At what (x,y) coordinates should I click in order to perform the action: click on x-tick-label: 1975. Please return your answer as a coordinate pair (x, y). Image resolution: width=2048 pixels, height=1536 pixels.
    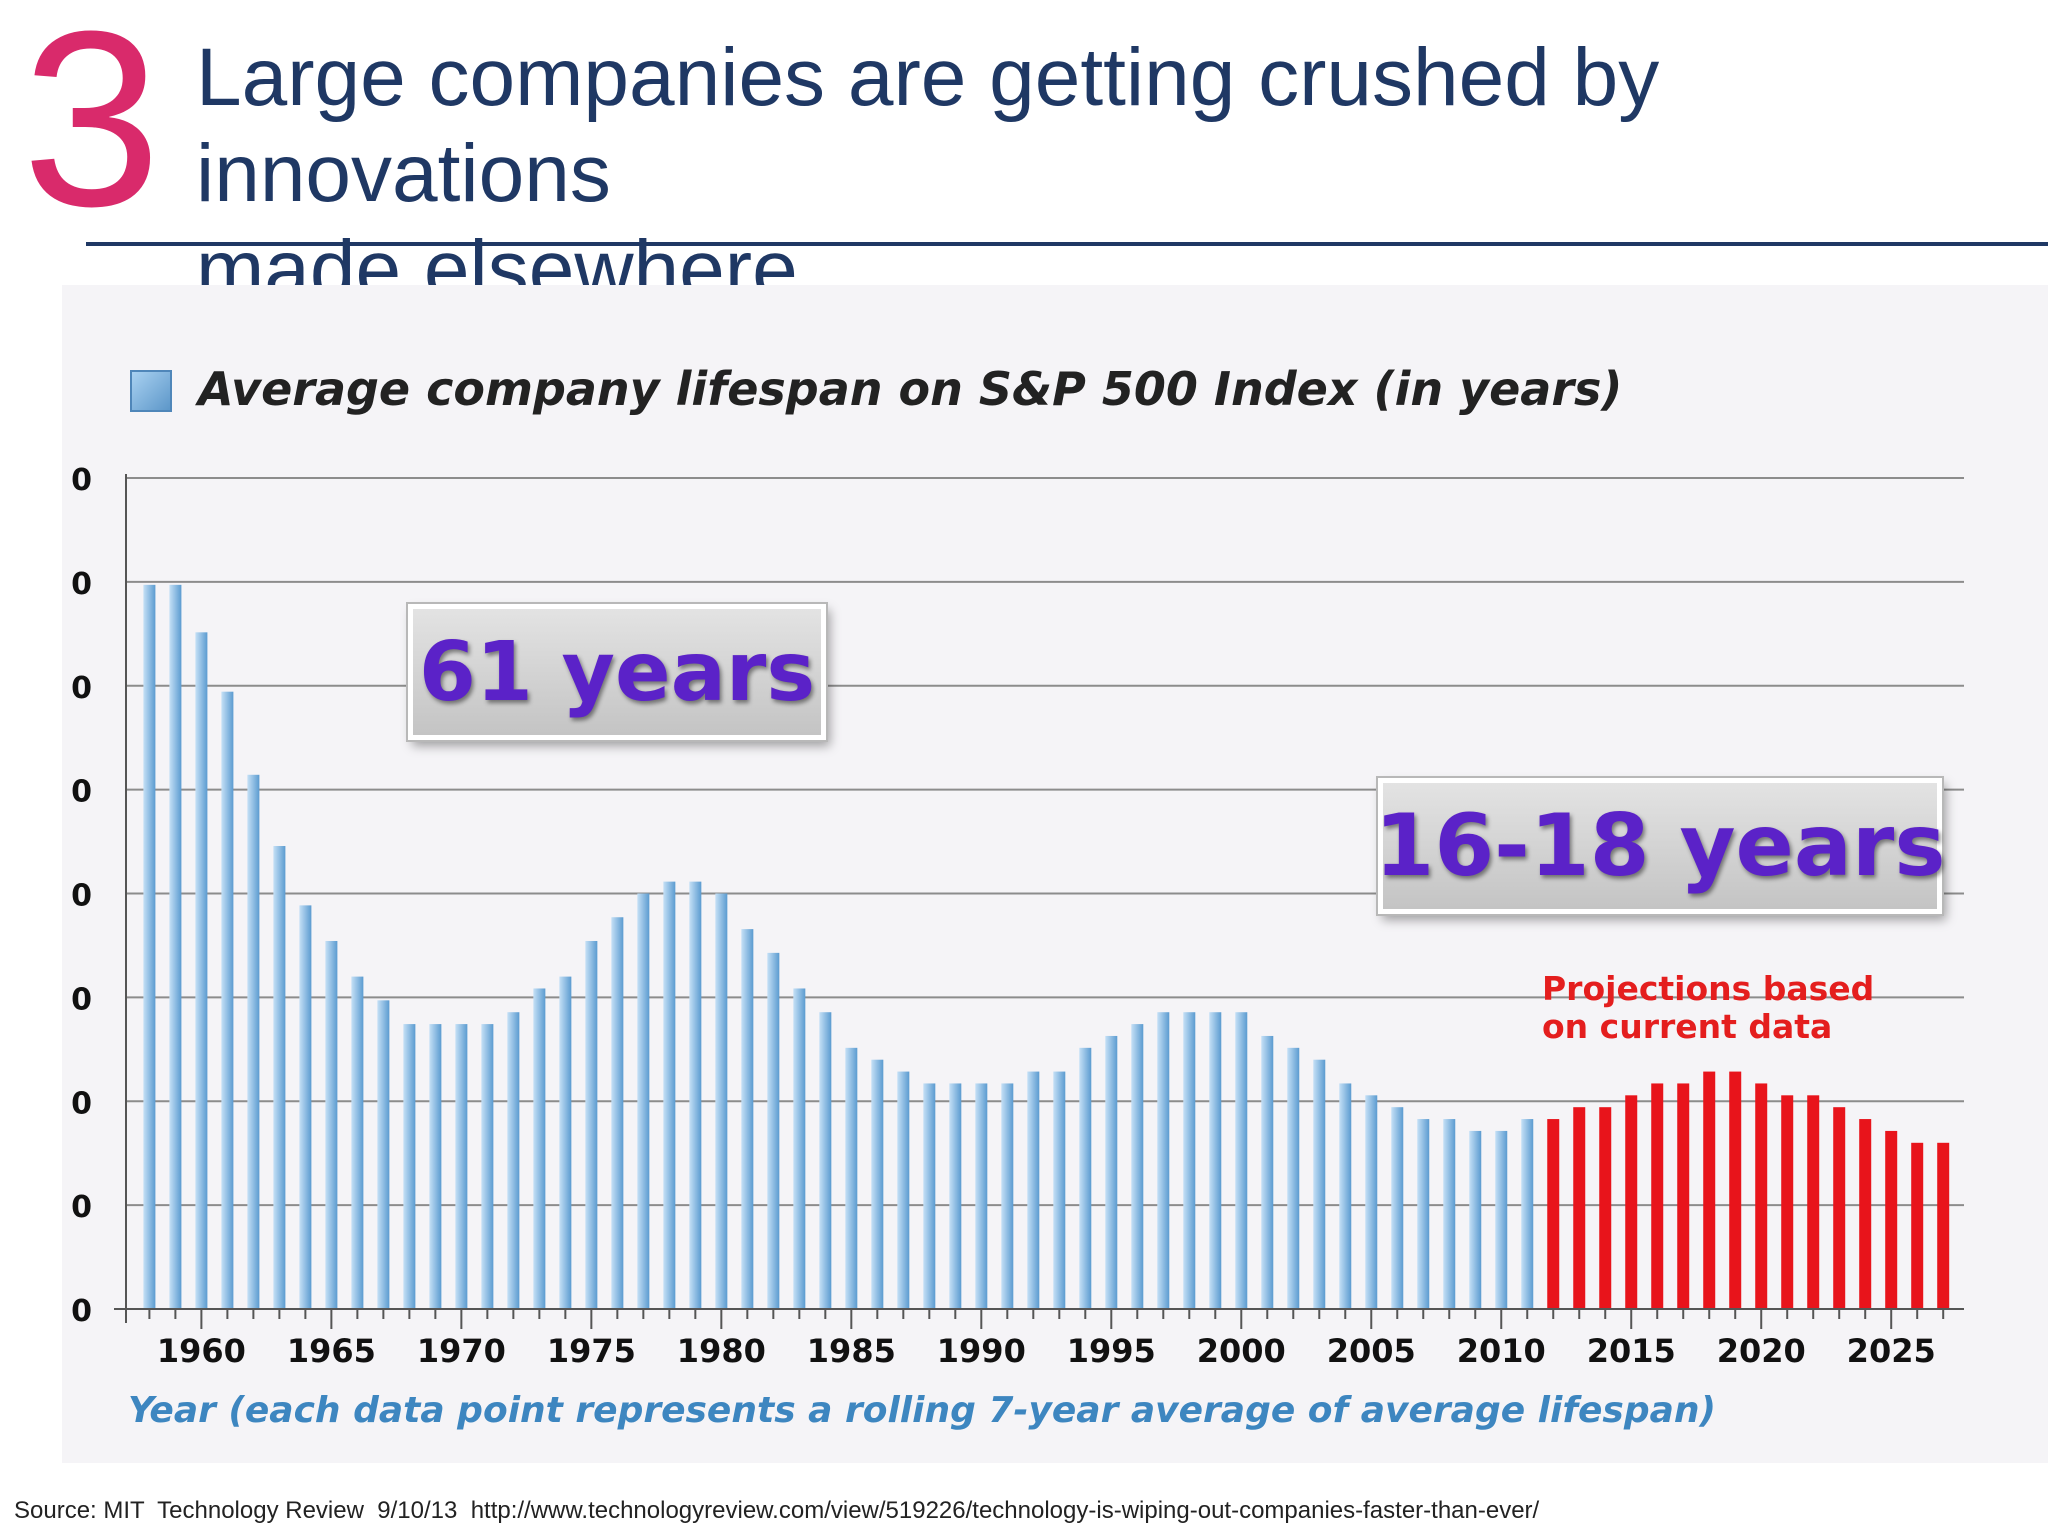
    Looking at the image, I should click on (591, 1351).